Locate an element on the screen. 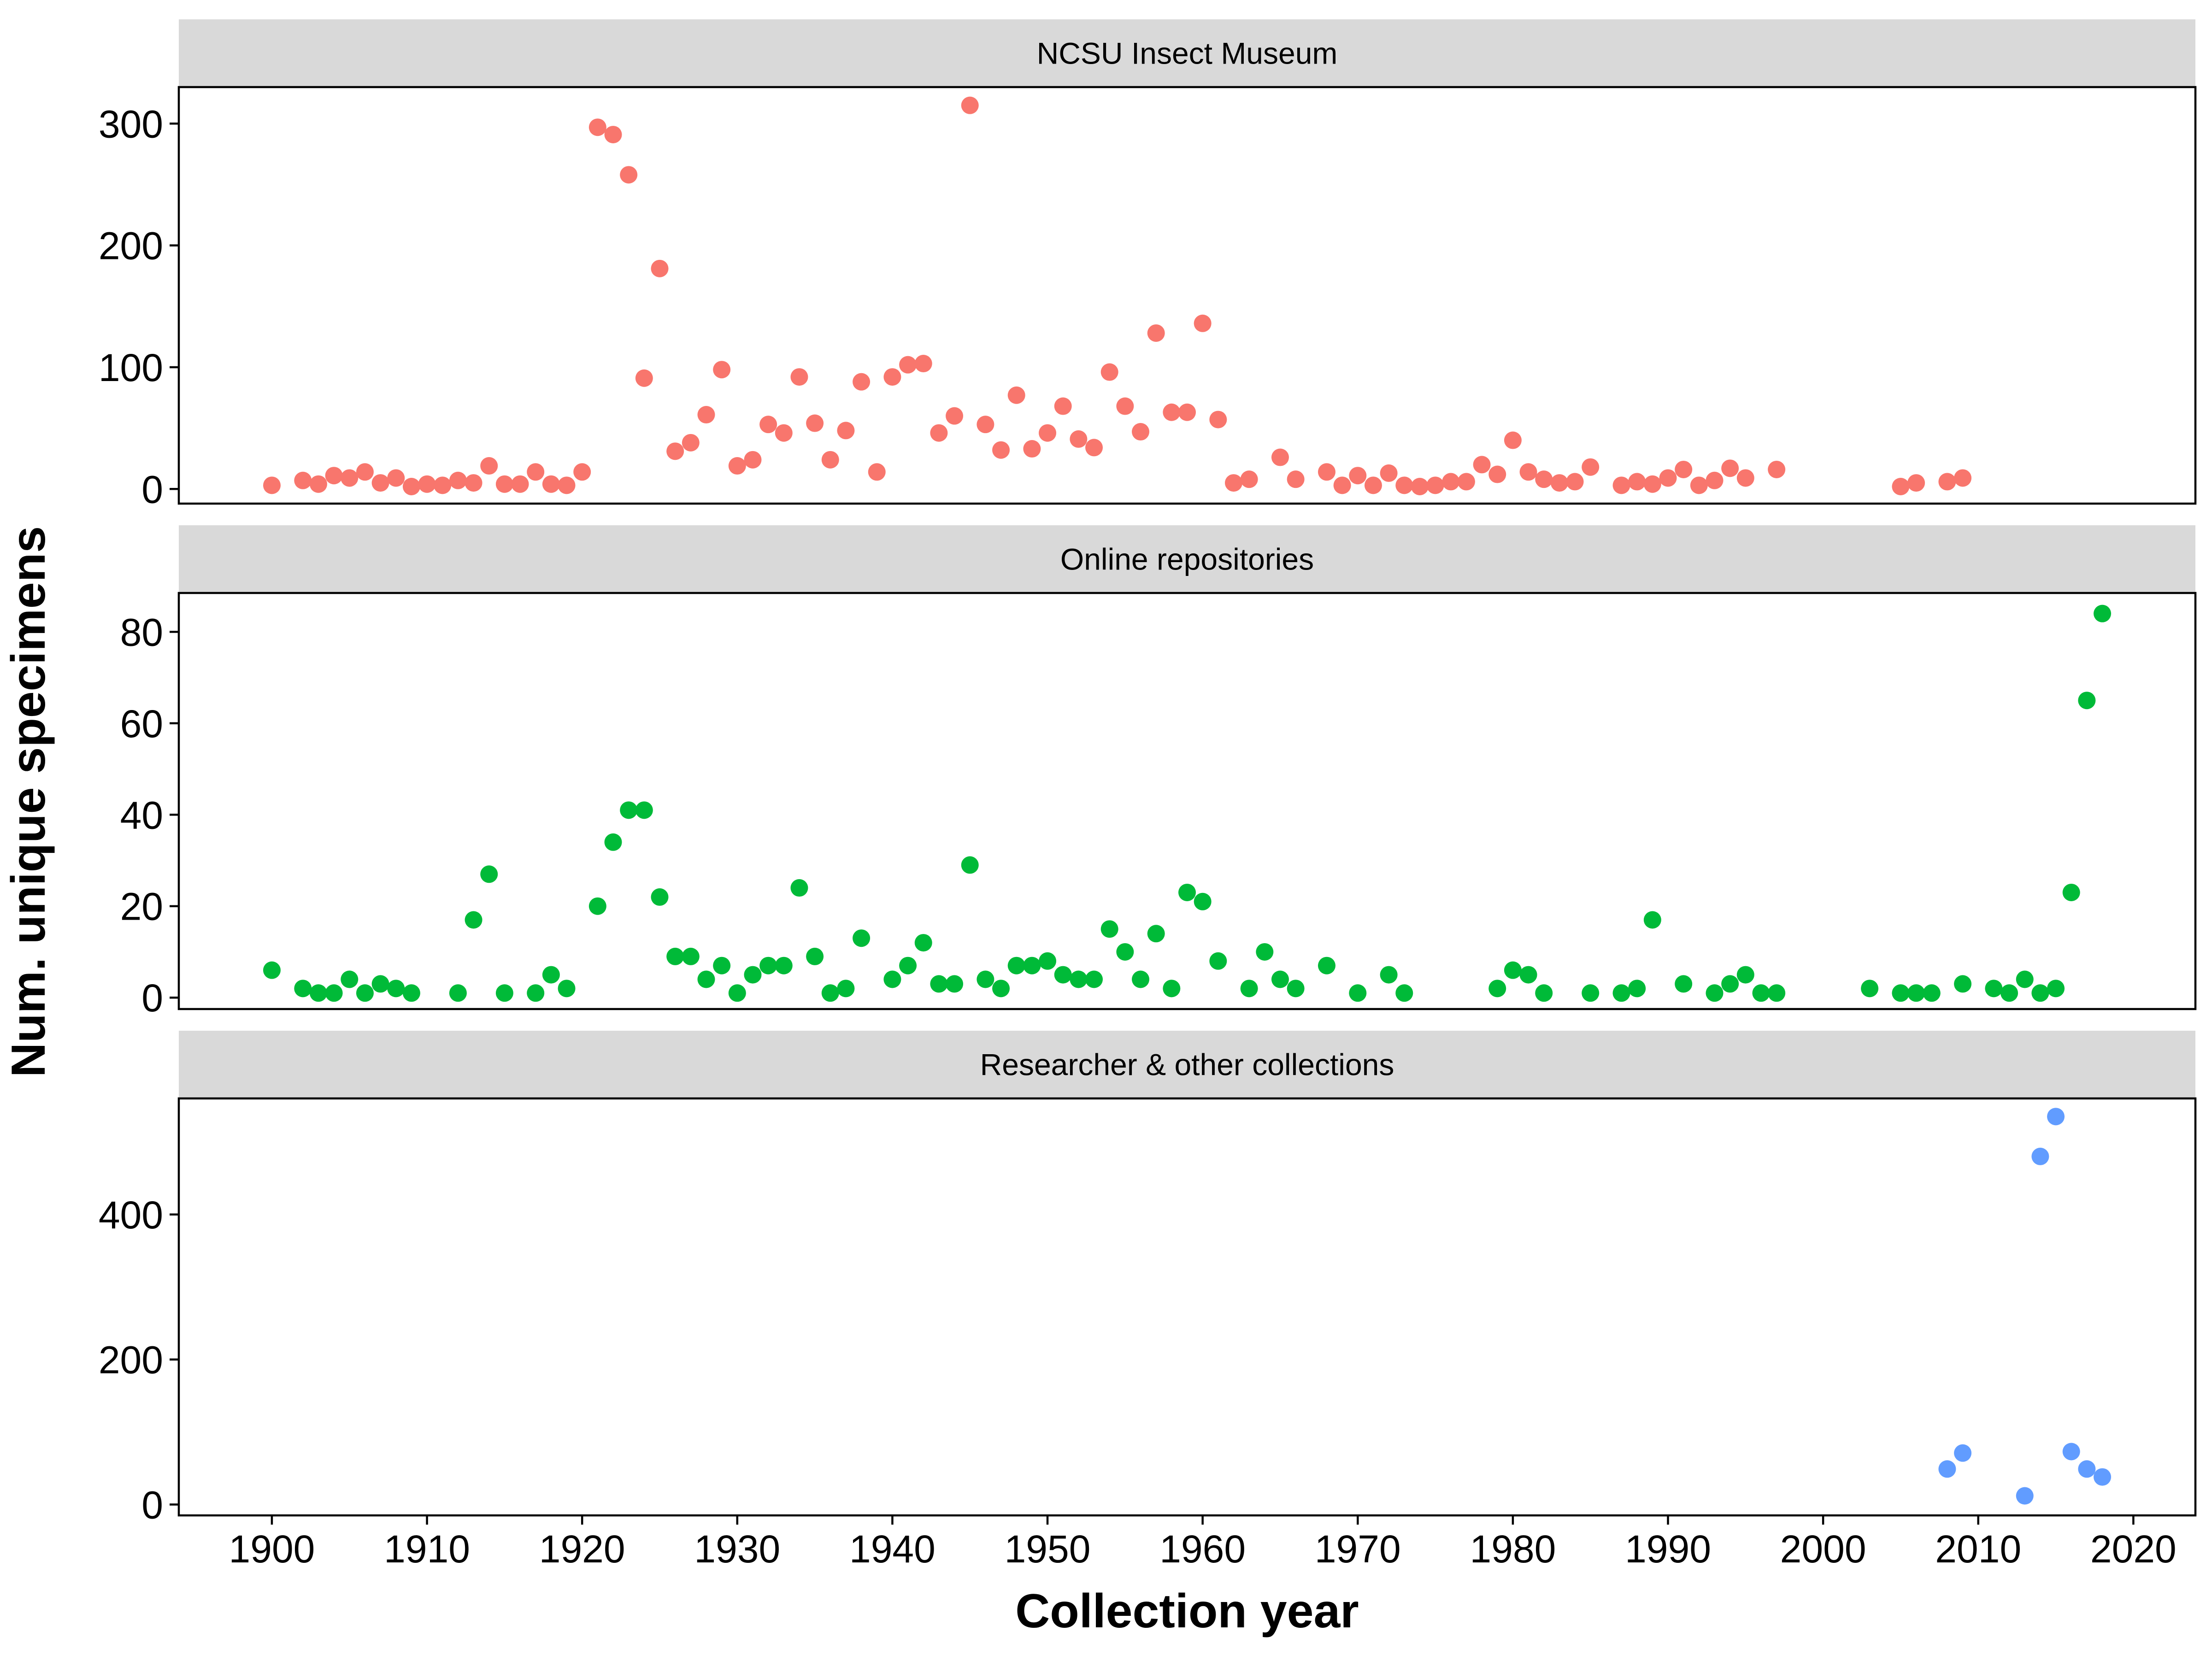 The width and height of the screenshot is (2212, 1661). x-tick-label: 1920 is located at coordinates (582, 1549).